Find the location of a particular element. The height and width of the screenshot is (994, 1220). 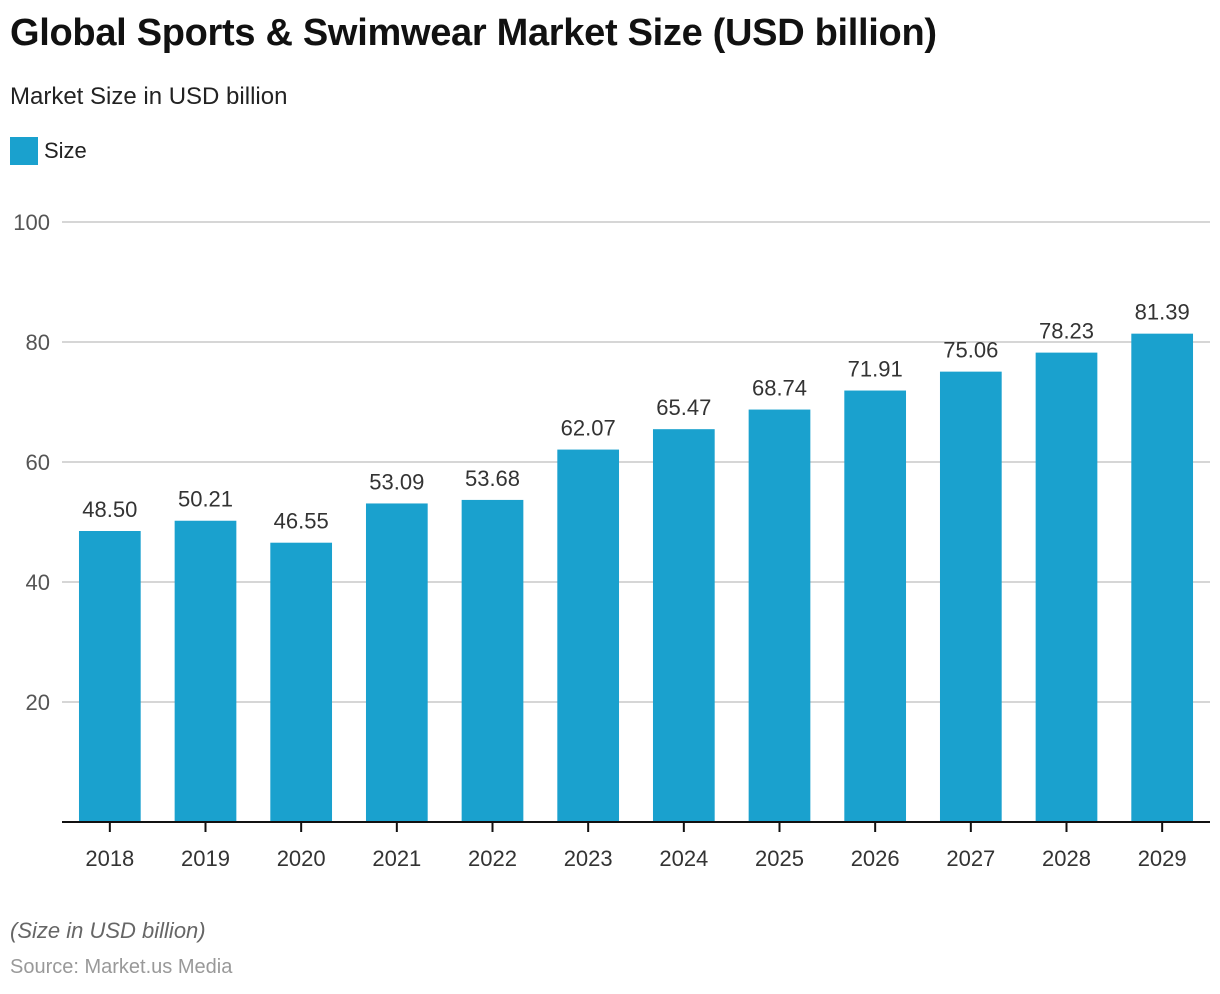

data-label: 68.74 is located at coordinates (779, 388).